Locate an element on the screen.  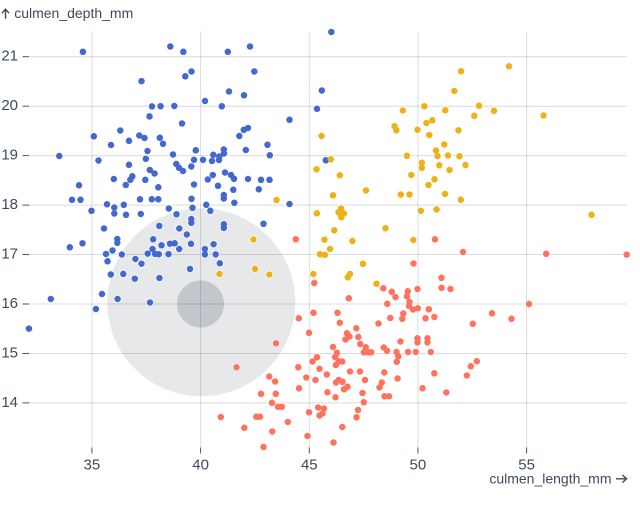
svg-text: 40 is located at coordinates (200, 465).